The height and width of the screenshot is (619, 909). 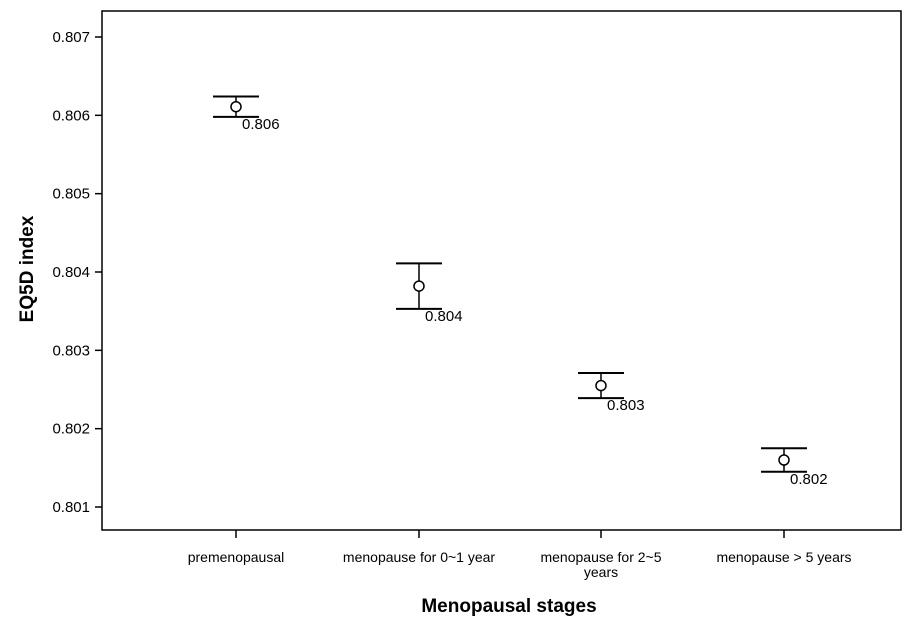 What do you see at coordinates (236, 557) in the screenshot?
I see `x-tick-label: premenopausal` at bounding box center [236, 557].